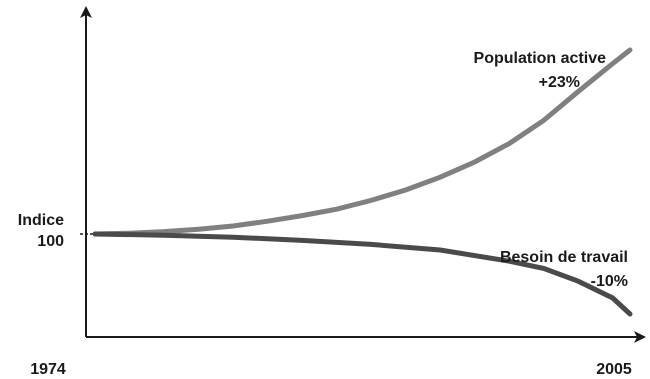 The image size is (650, 379). What do you see at coordinates (50, 241) in the screenshot?
I see `y-reference-label-line2: 100` at bounding box center [50, 241].